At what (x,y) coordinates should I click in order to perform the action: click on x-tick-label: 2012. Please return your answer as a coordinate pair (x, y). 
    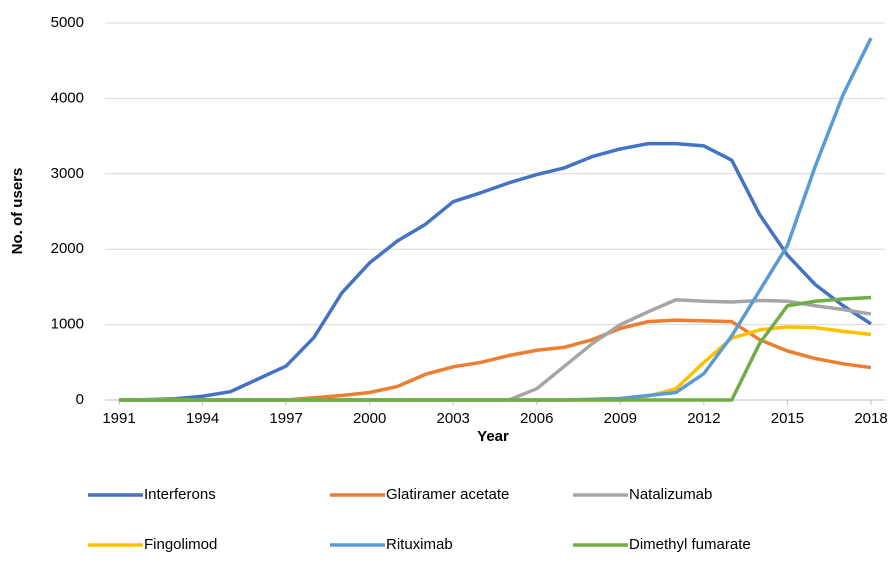
    Looking at the image, I should click on (703, 418).